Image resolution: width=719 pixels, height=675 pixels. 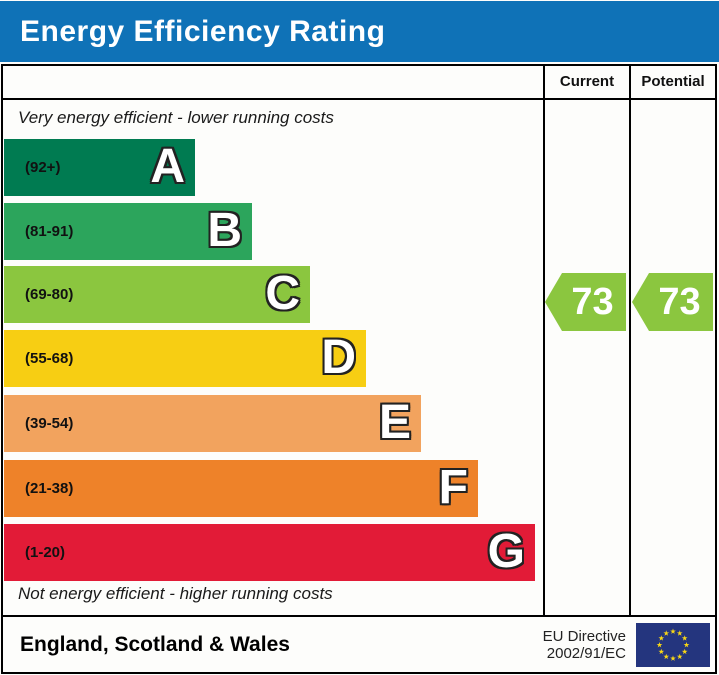 I want to click on band-g: (1-20) G, so click(x=269, y=552).